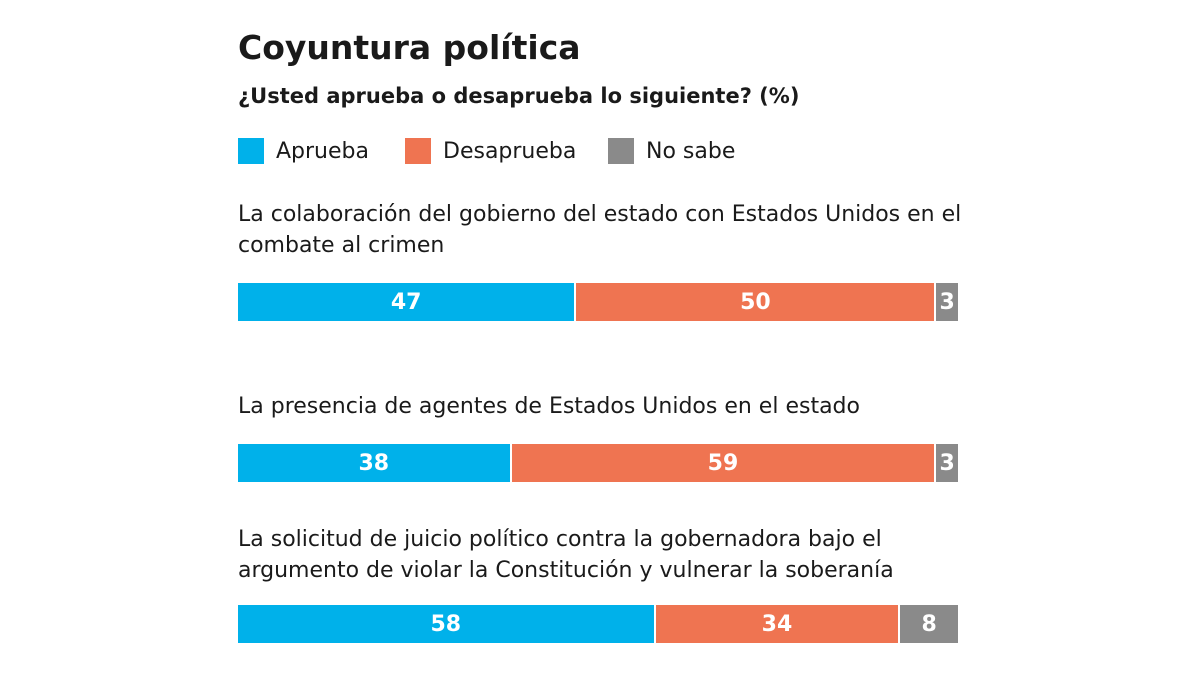 This screenshot has height=675, width=1200. I want to click on legend-label: No sabe, so click(691, 151).